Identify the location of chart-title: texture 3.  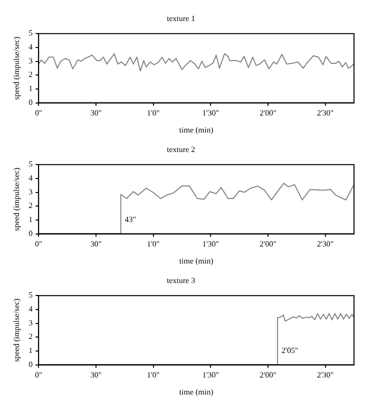
(181, 280).